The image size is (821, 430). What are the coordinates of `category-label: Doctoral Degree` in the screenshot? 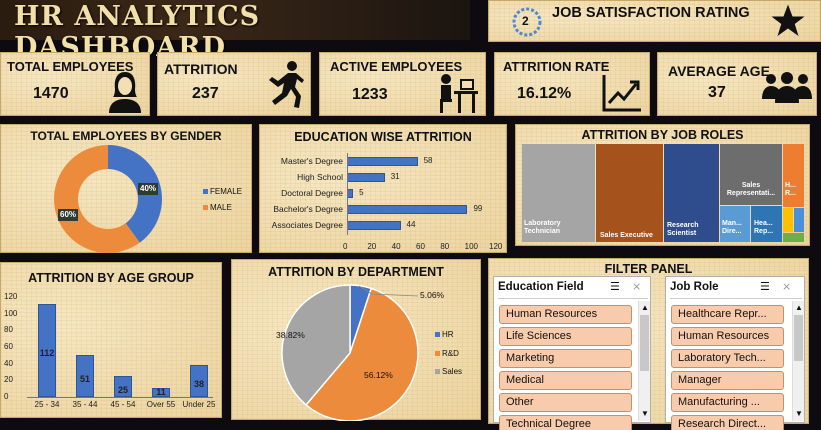 It's located at (312, 193).